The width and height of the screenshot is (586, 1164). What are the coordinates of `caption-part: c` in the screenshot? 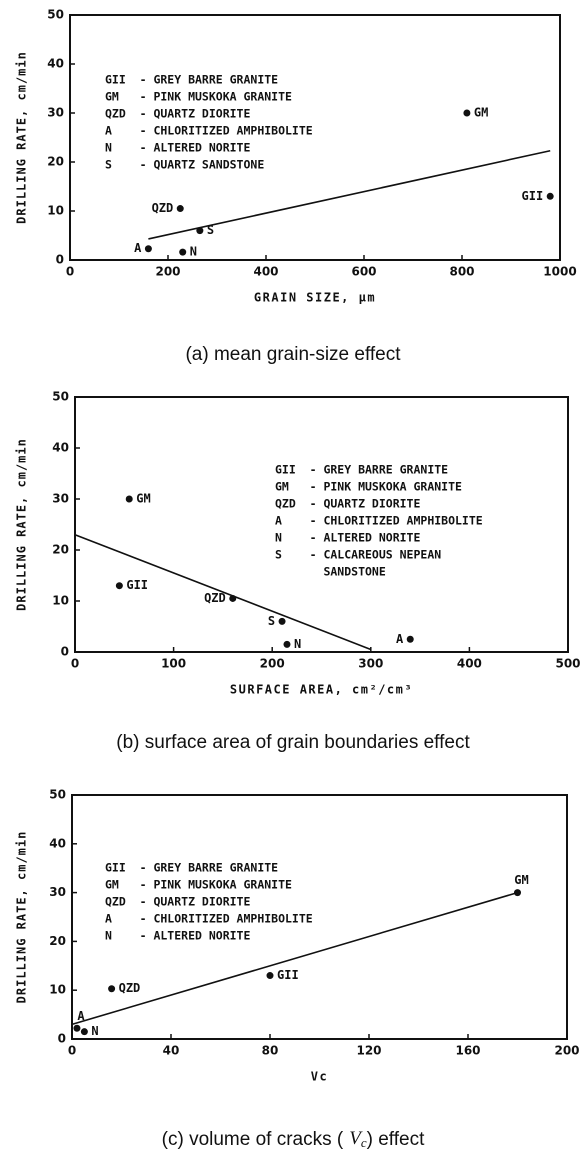 It's located at (364, 1142).